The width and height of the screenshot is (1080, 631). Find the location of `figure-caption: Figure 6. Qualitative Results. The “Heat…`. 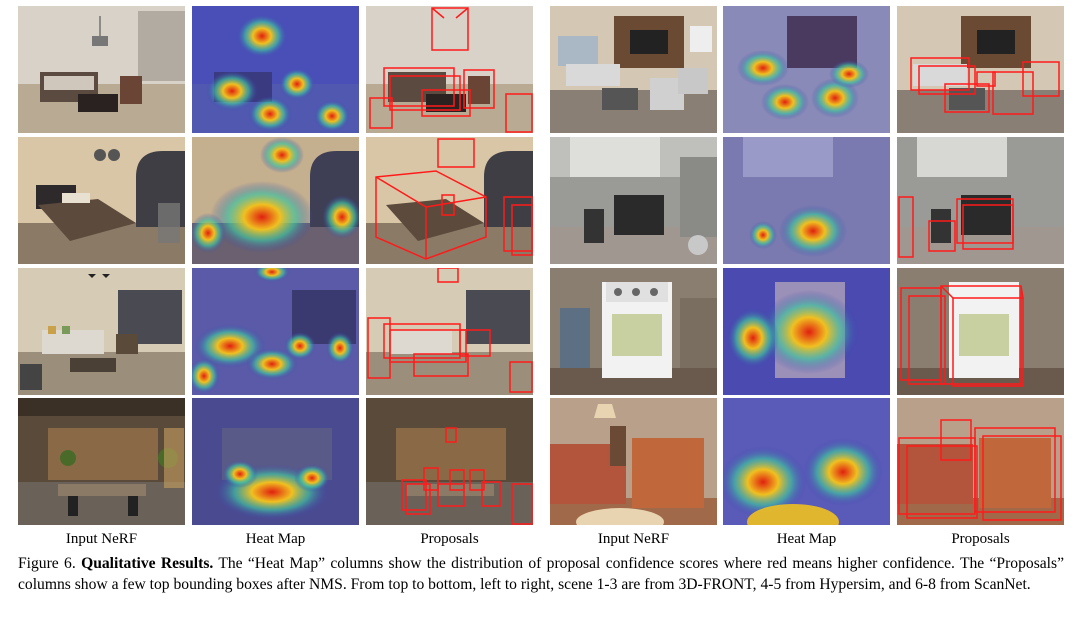

figure-caption: Figure 6. Qualitative Results. The “Heat… is located at coordinates (541, 574).